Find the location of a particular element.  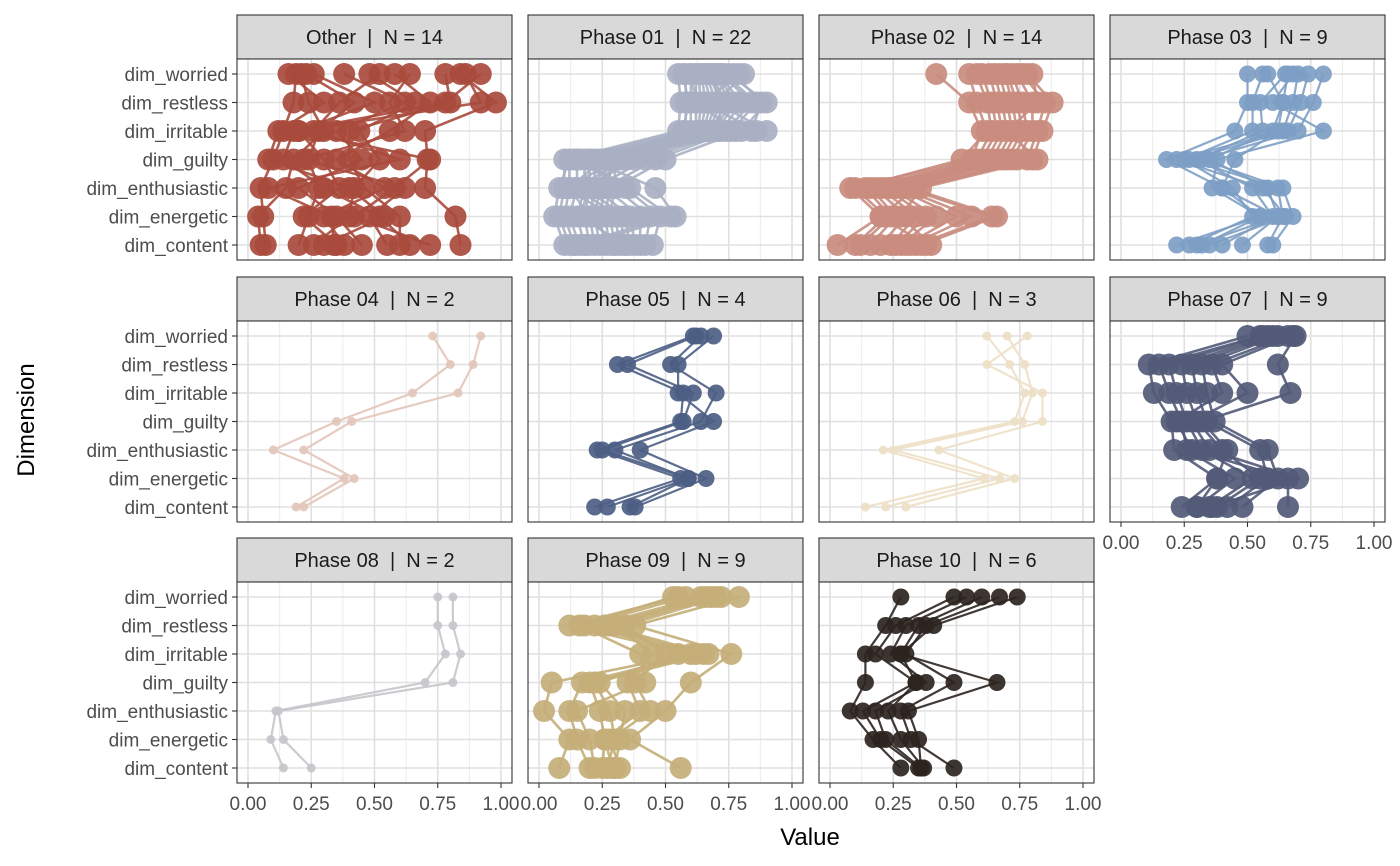

x-tick-label: 1.00 is located at coordinates (501, 804).